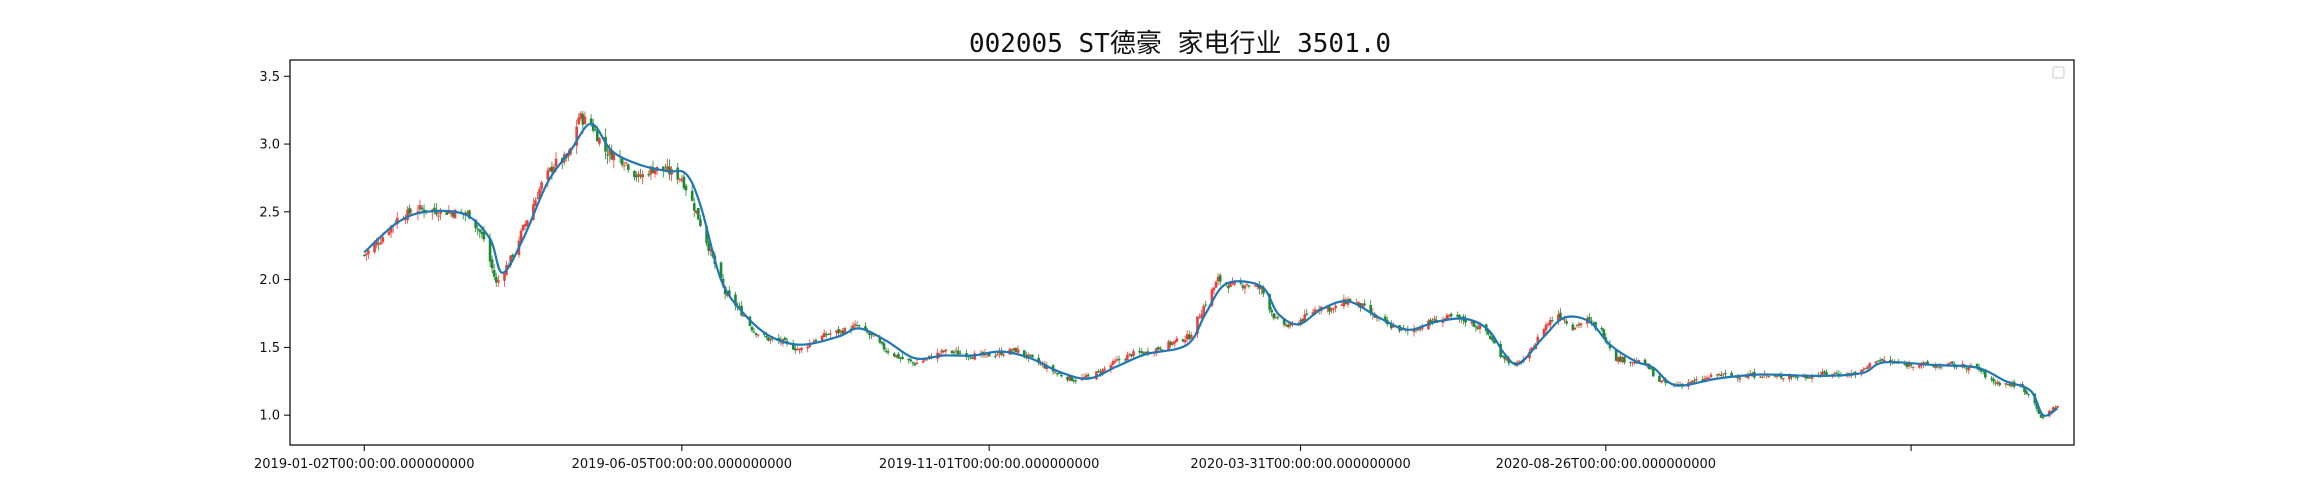  Describe the element at coordinates (269, 280) in the screenshot. I see `y-tick-label: 2.0` at that location.